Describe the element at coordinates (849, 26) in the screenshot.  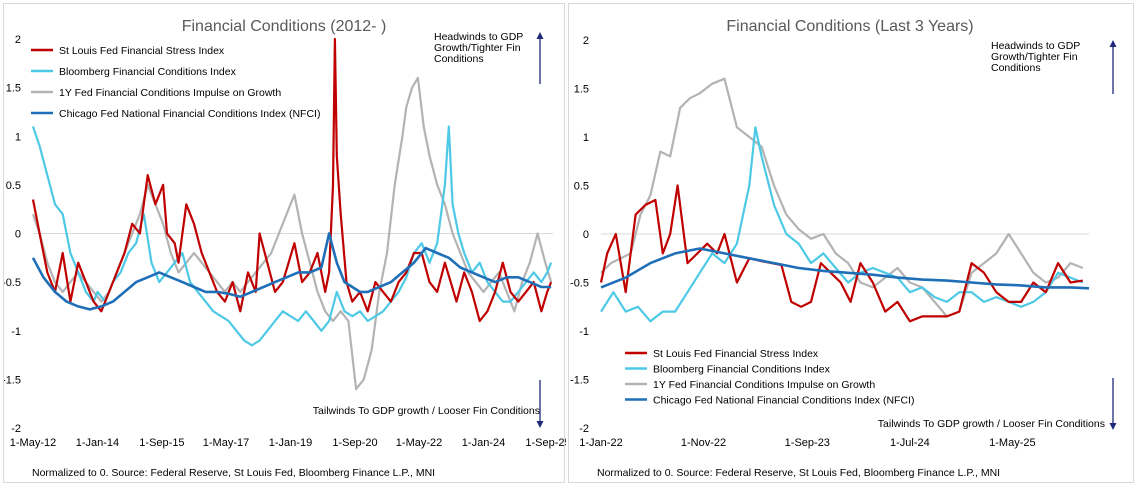
I see `chart-title: Financial Conditions (Last 3 Years)` at that location.